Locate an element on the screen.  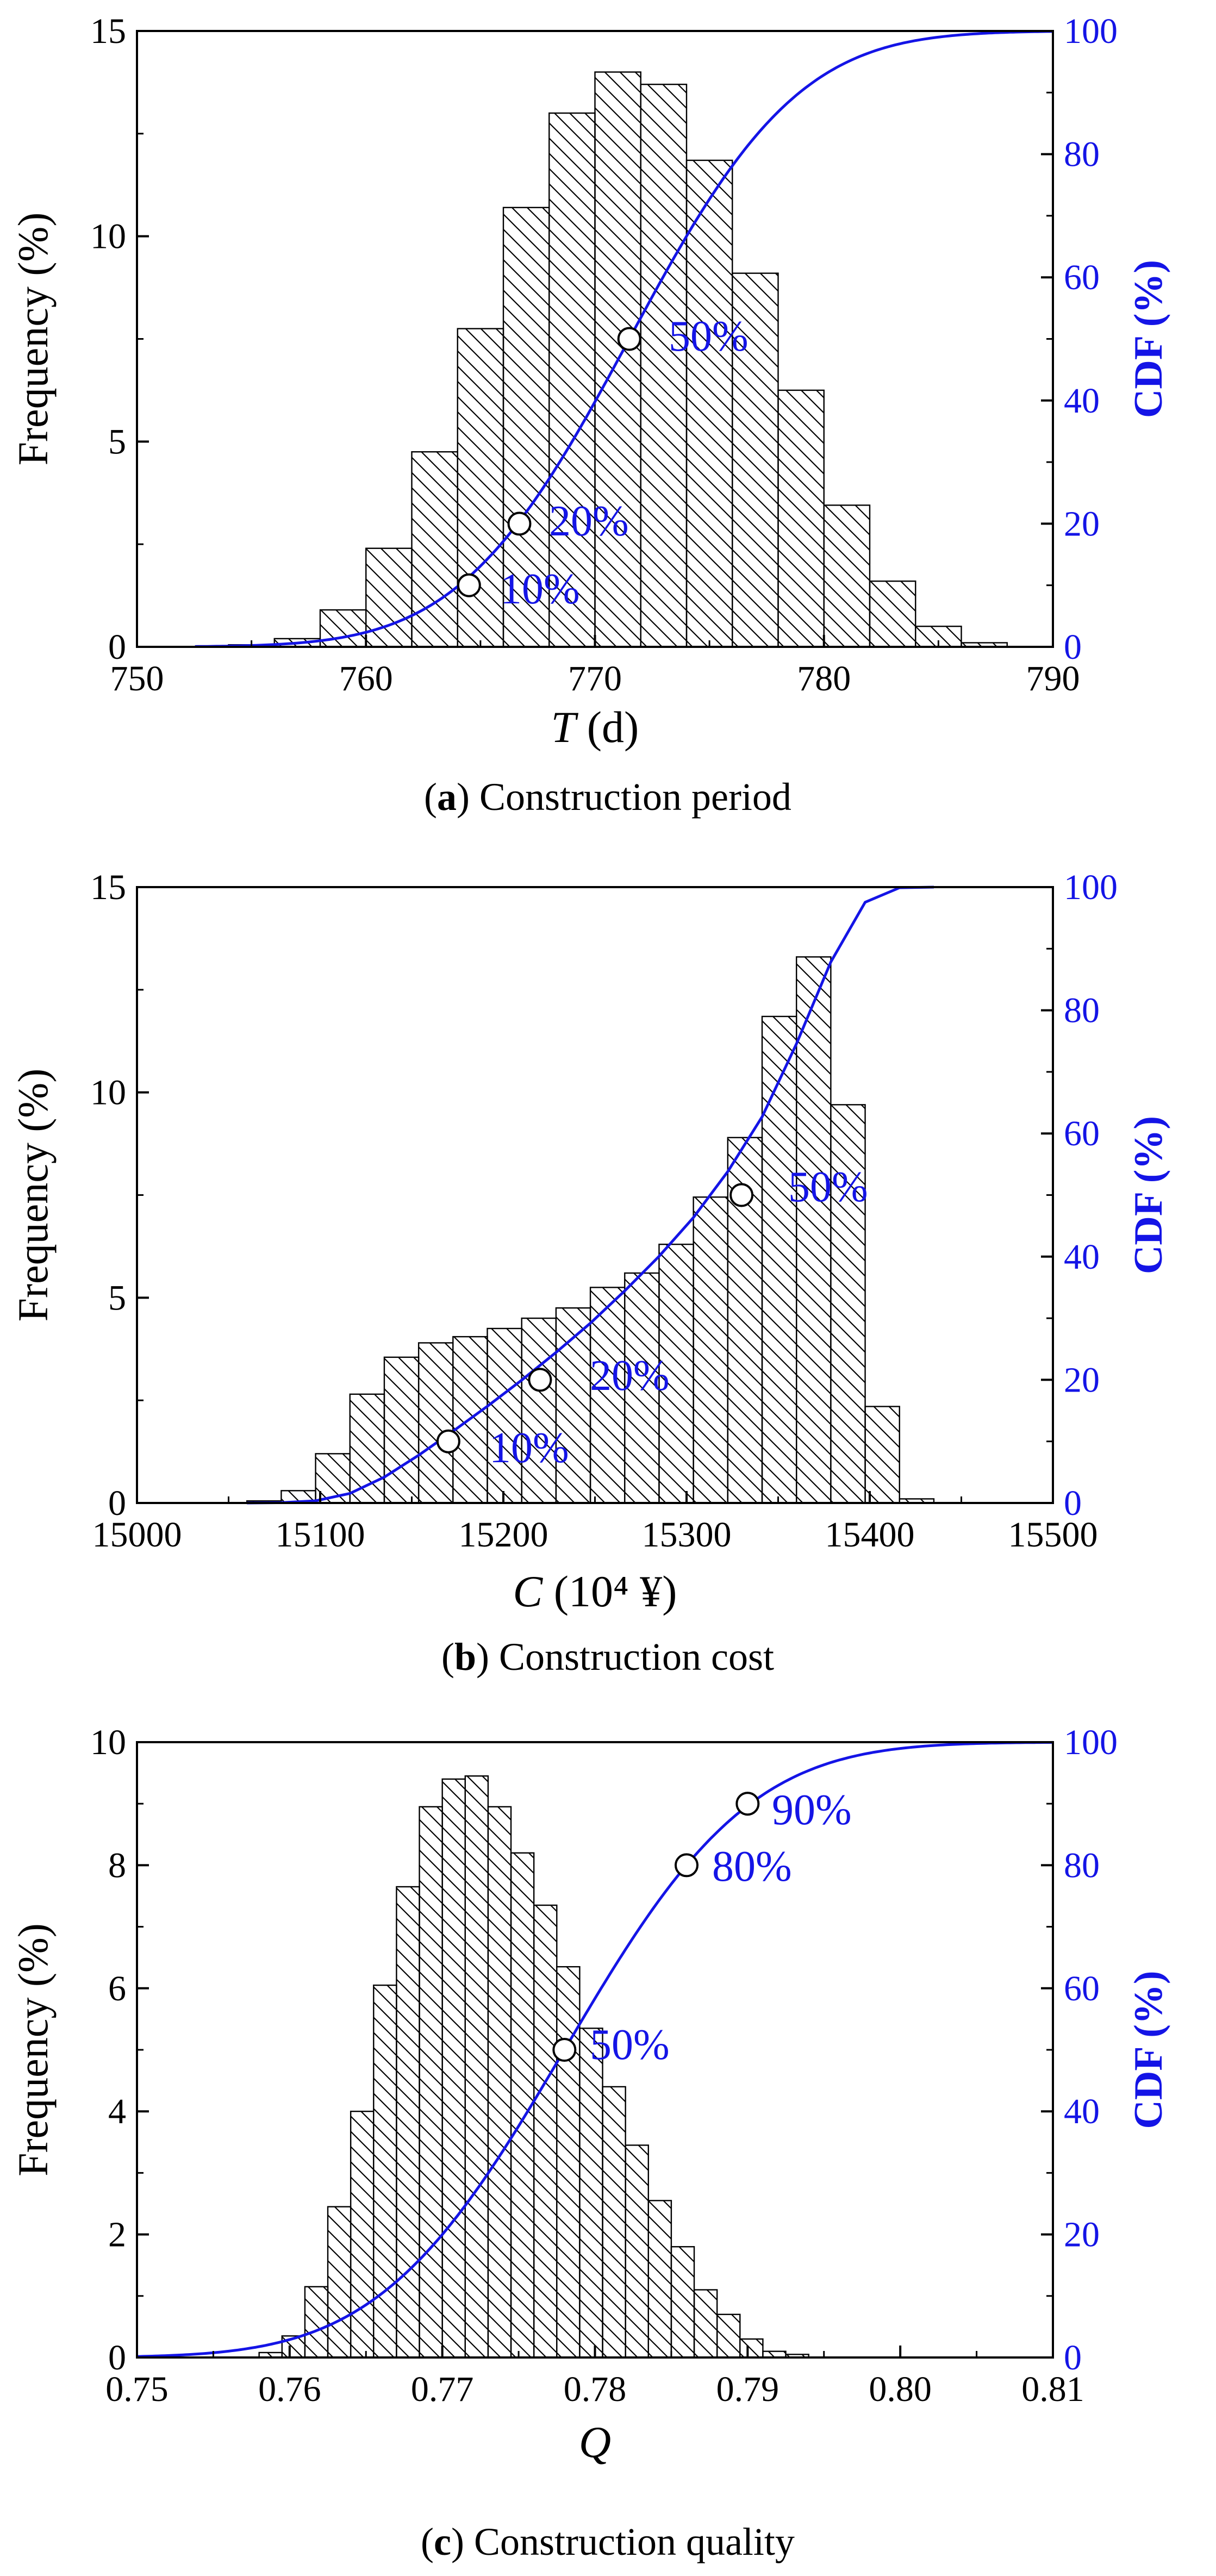
x-axis-label-symbol: C is located at coordinates (528, 1591).